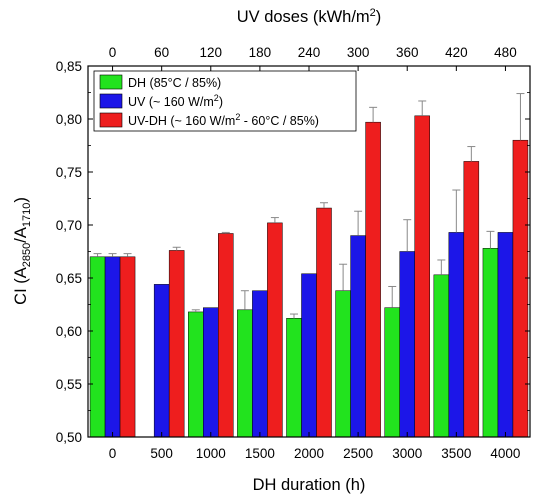  Describe the element at coordinates (309, 355) in the screenshot. I see `bar-s1-c4` at that location.